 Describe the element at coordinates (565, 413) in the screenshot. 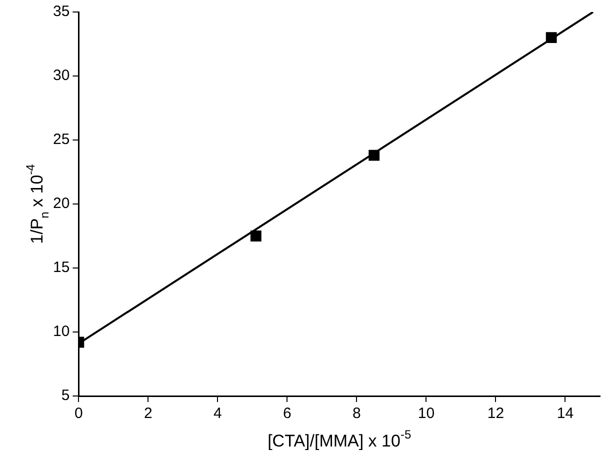

I see `x-tick-label: 14` at that location.